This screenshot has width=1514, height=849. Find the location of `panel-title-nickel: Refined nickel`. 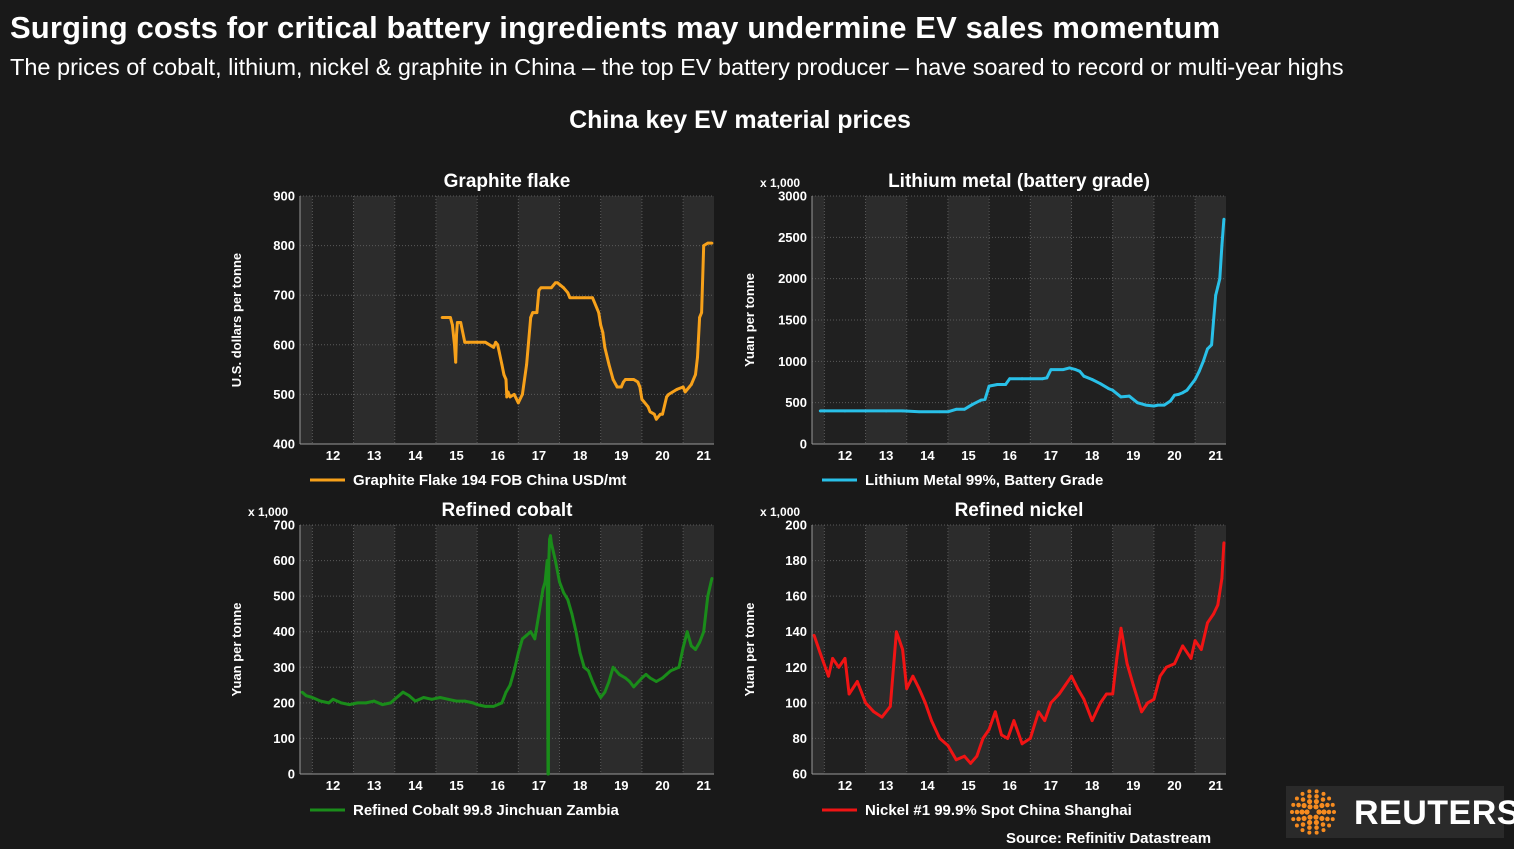

panel-title-nickel: Refined nickel is located at coordinates (1019, 510).